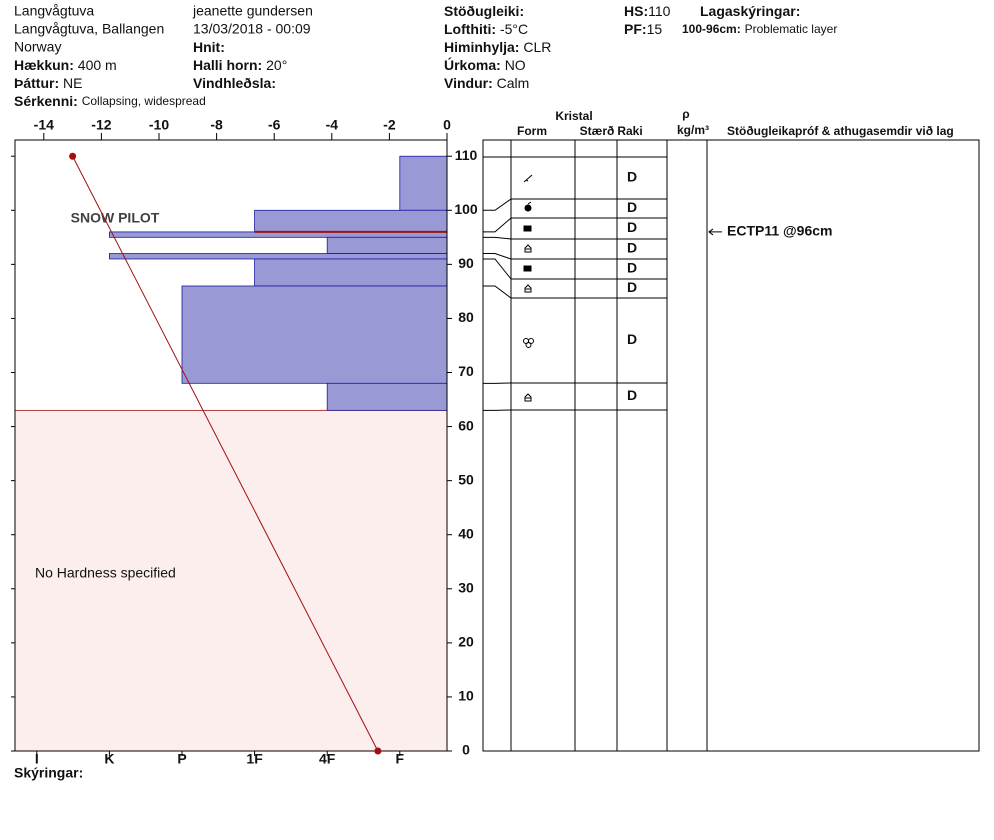 This screenshot has width=994, height=840. Describe the element at coordinates (791, 29) in the screenshot. I see `field-value: Problematic layer` at that location.